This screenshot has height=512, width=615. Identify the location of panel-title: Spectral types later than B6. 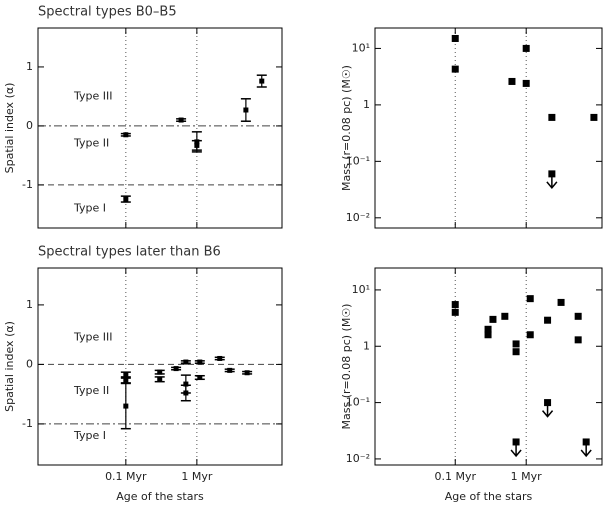
(129, 252).